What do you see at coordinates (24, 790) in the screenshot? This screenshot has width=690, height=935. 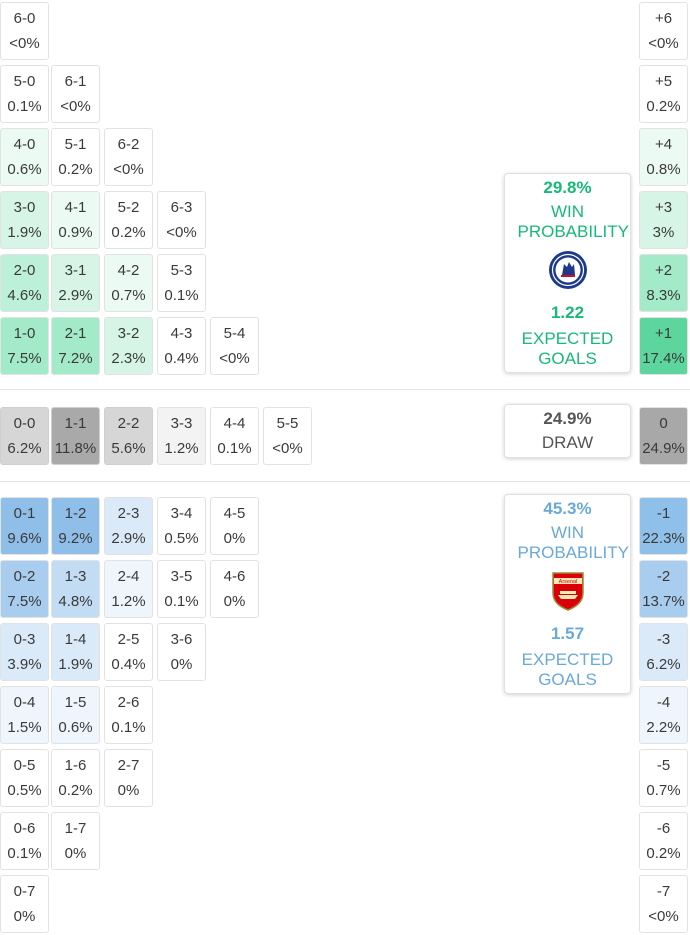 I see `cell-probability: 0.5%` at bounding box center [24, 790].